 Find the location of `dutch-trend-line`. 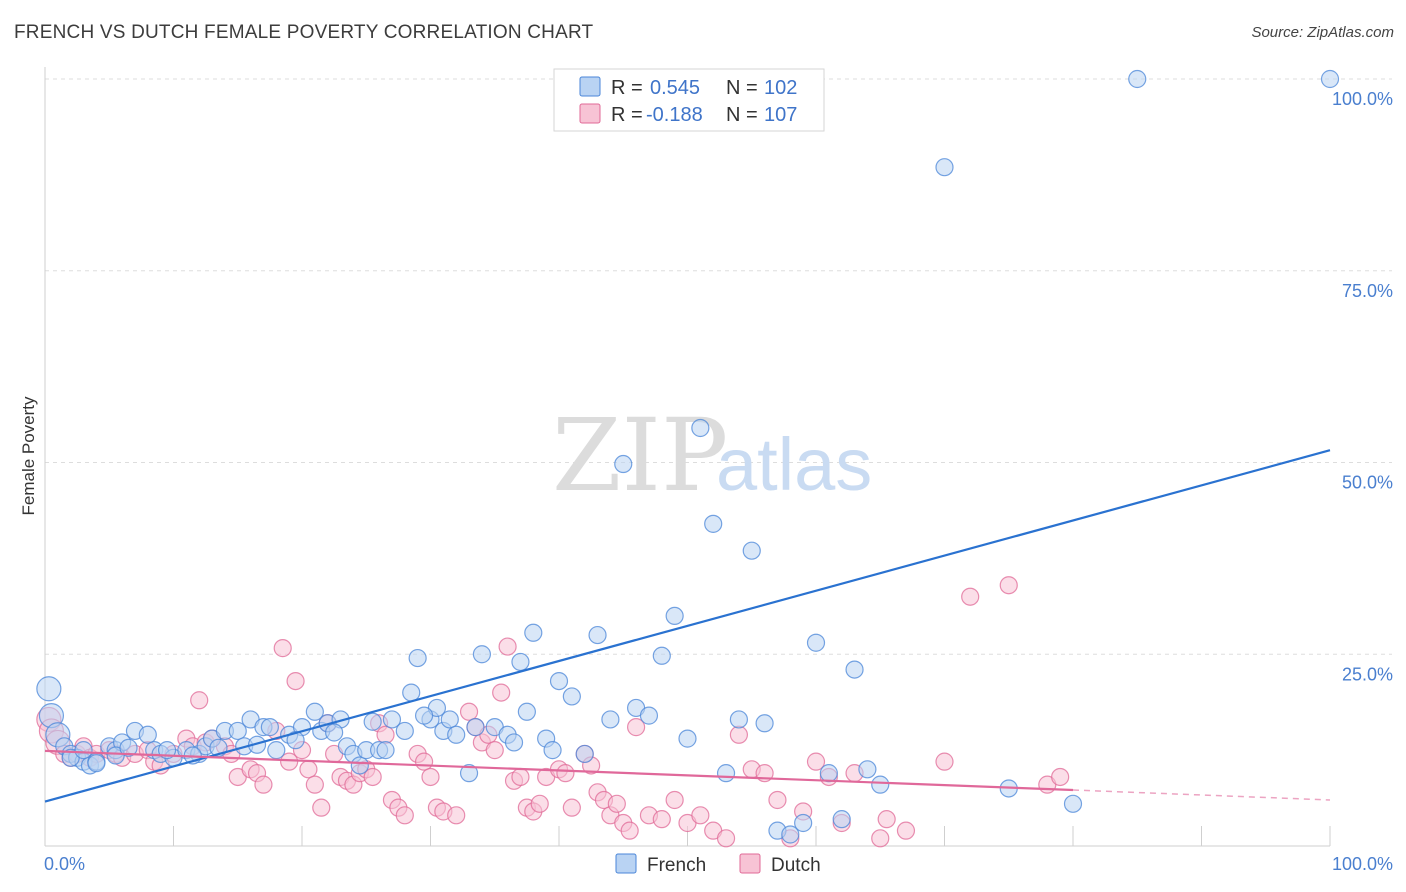

dutch-trend-line is located at coordinates (559, 770).